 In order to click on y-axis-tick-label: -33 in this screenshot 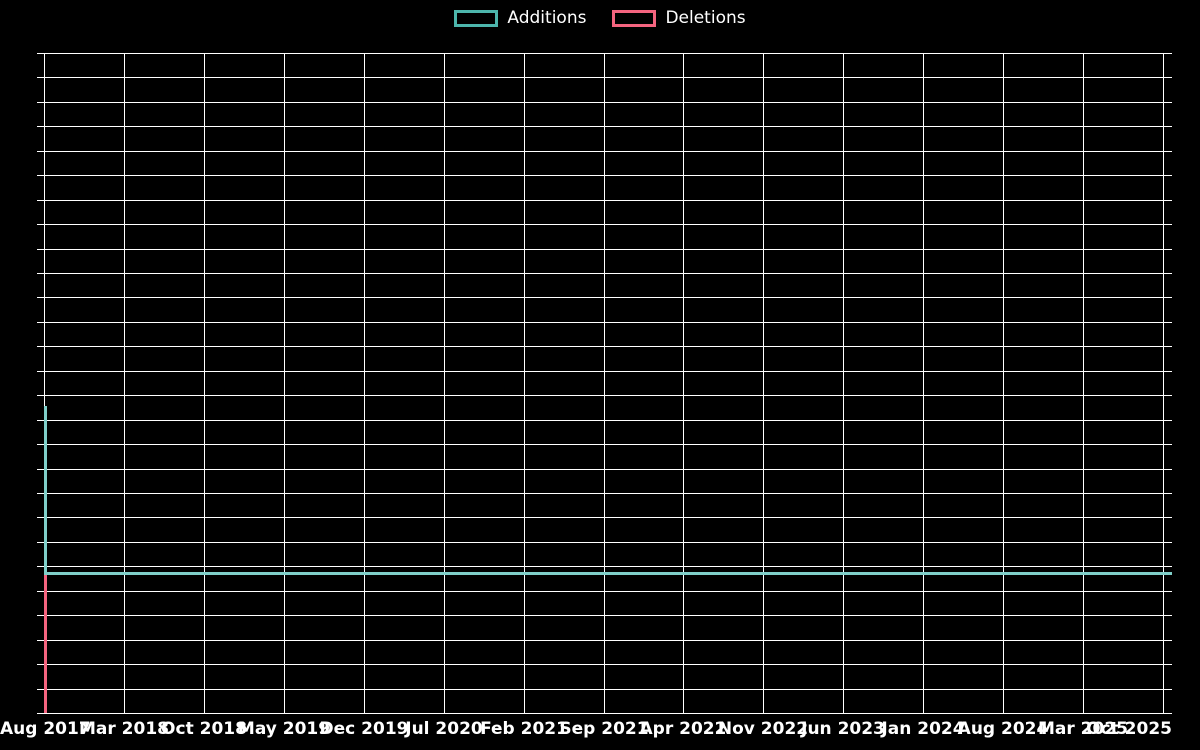, I will do `click(3, 689)`.